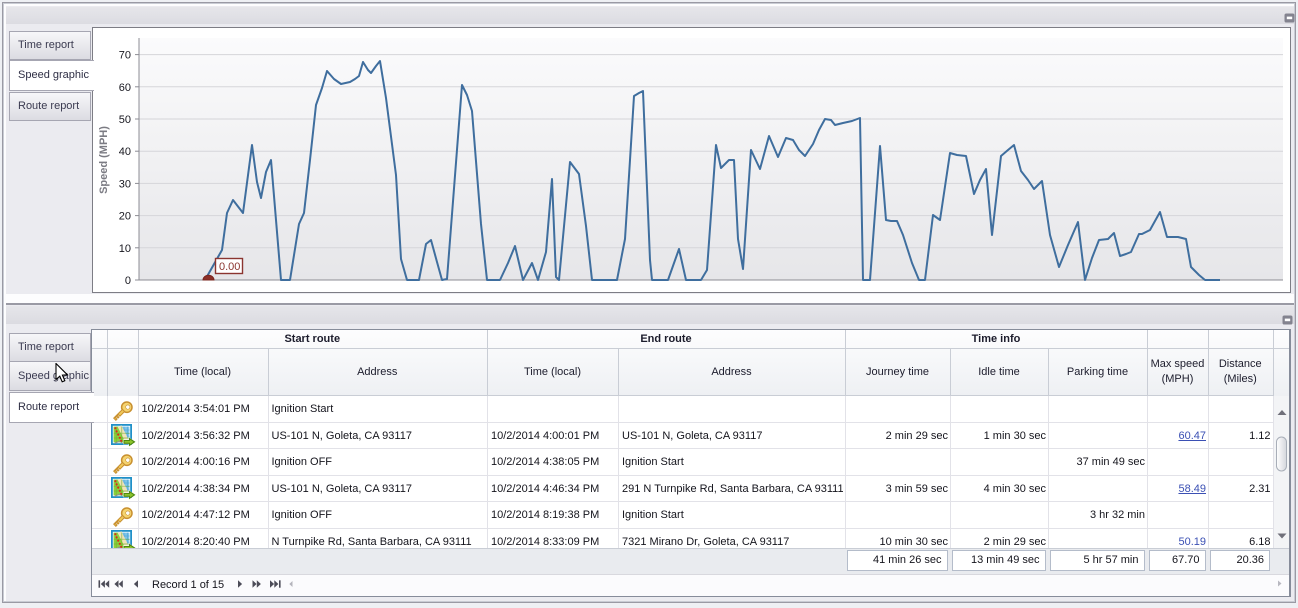 The width and height of the screenshot is (1298, 608). Describe the element at coordinates (125, 184) in the screenshot. I see `svg-text: 30` at that location.